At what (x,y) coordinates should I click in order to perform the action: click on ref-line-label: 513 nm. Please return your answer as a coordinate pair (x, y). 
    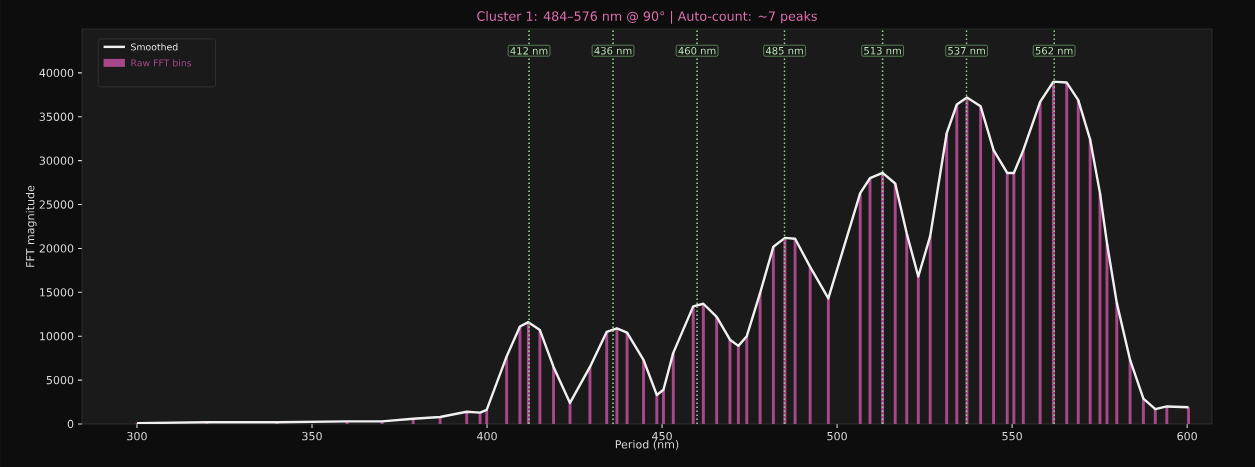
    Looking at the image, I should click on (882, 50).